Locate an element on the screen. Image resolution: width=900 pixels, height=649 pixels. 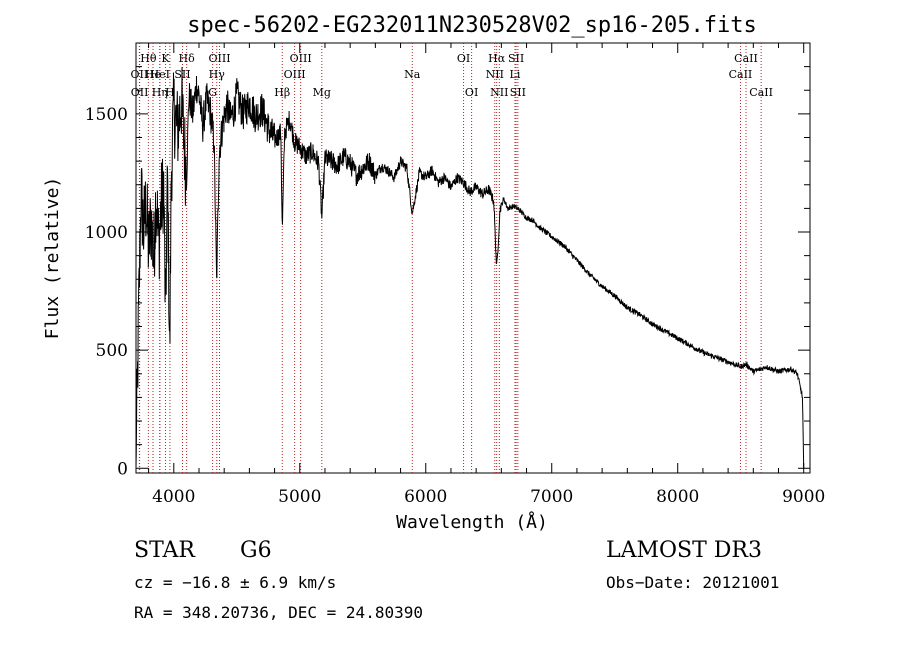
x-tick-label: 5000 is located at coordinates (299, 497).